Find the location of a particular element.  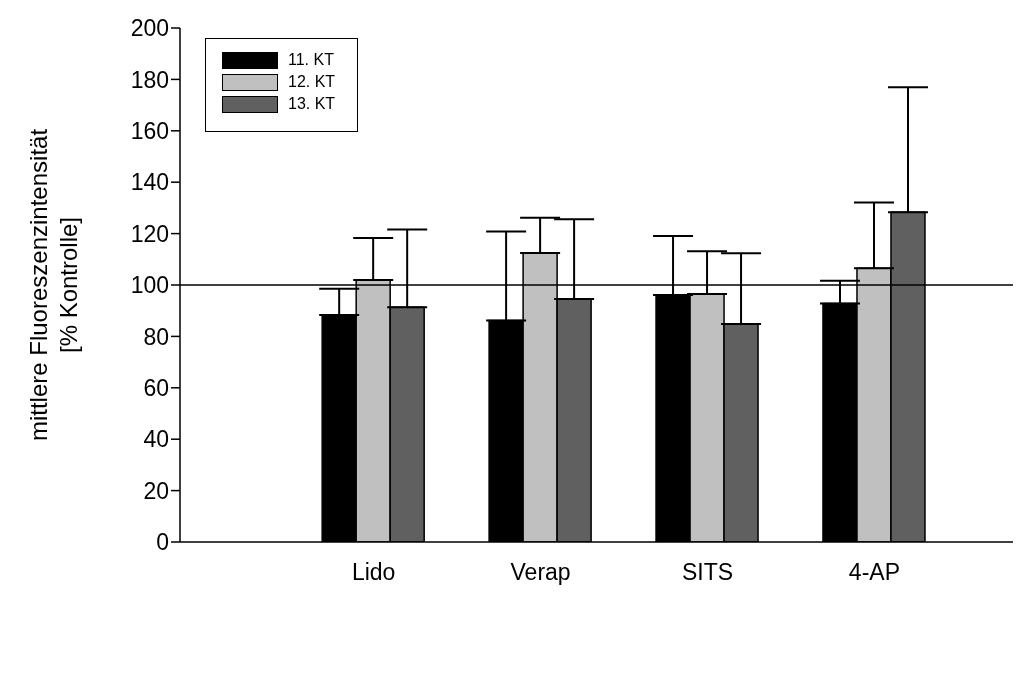

legend-label: 12. KT is located at coordinates (312, 82).